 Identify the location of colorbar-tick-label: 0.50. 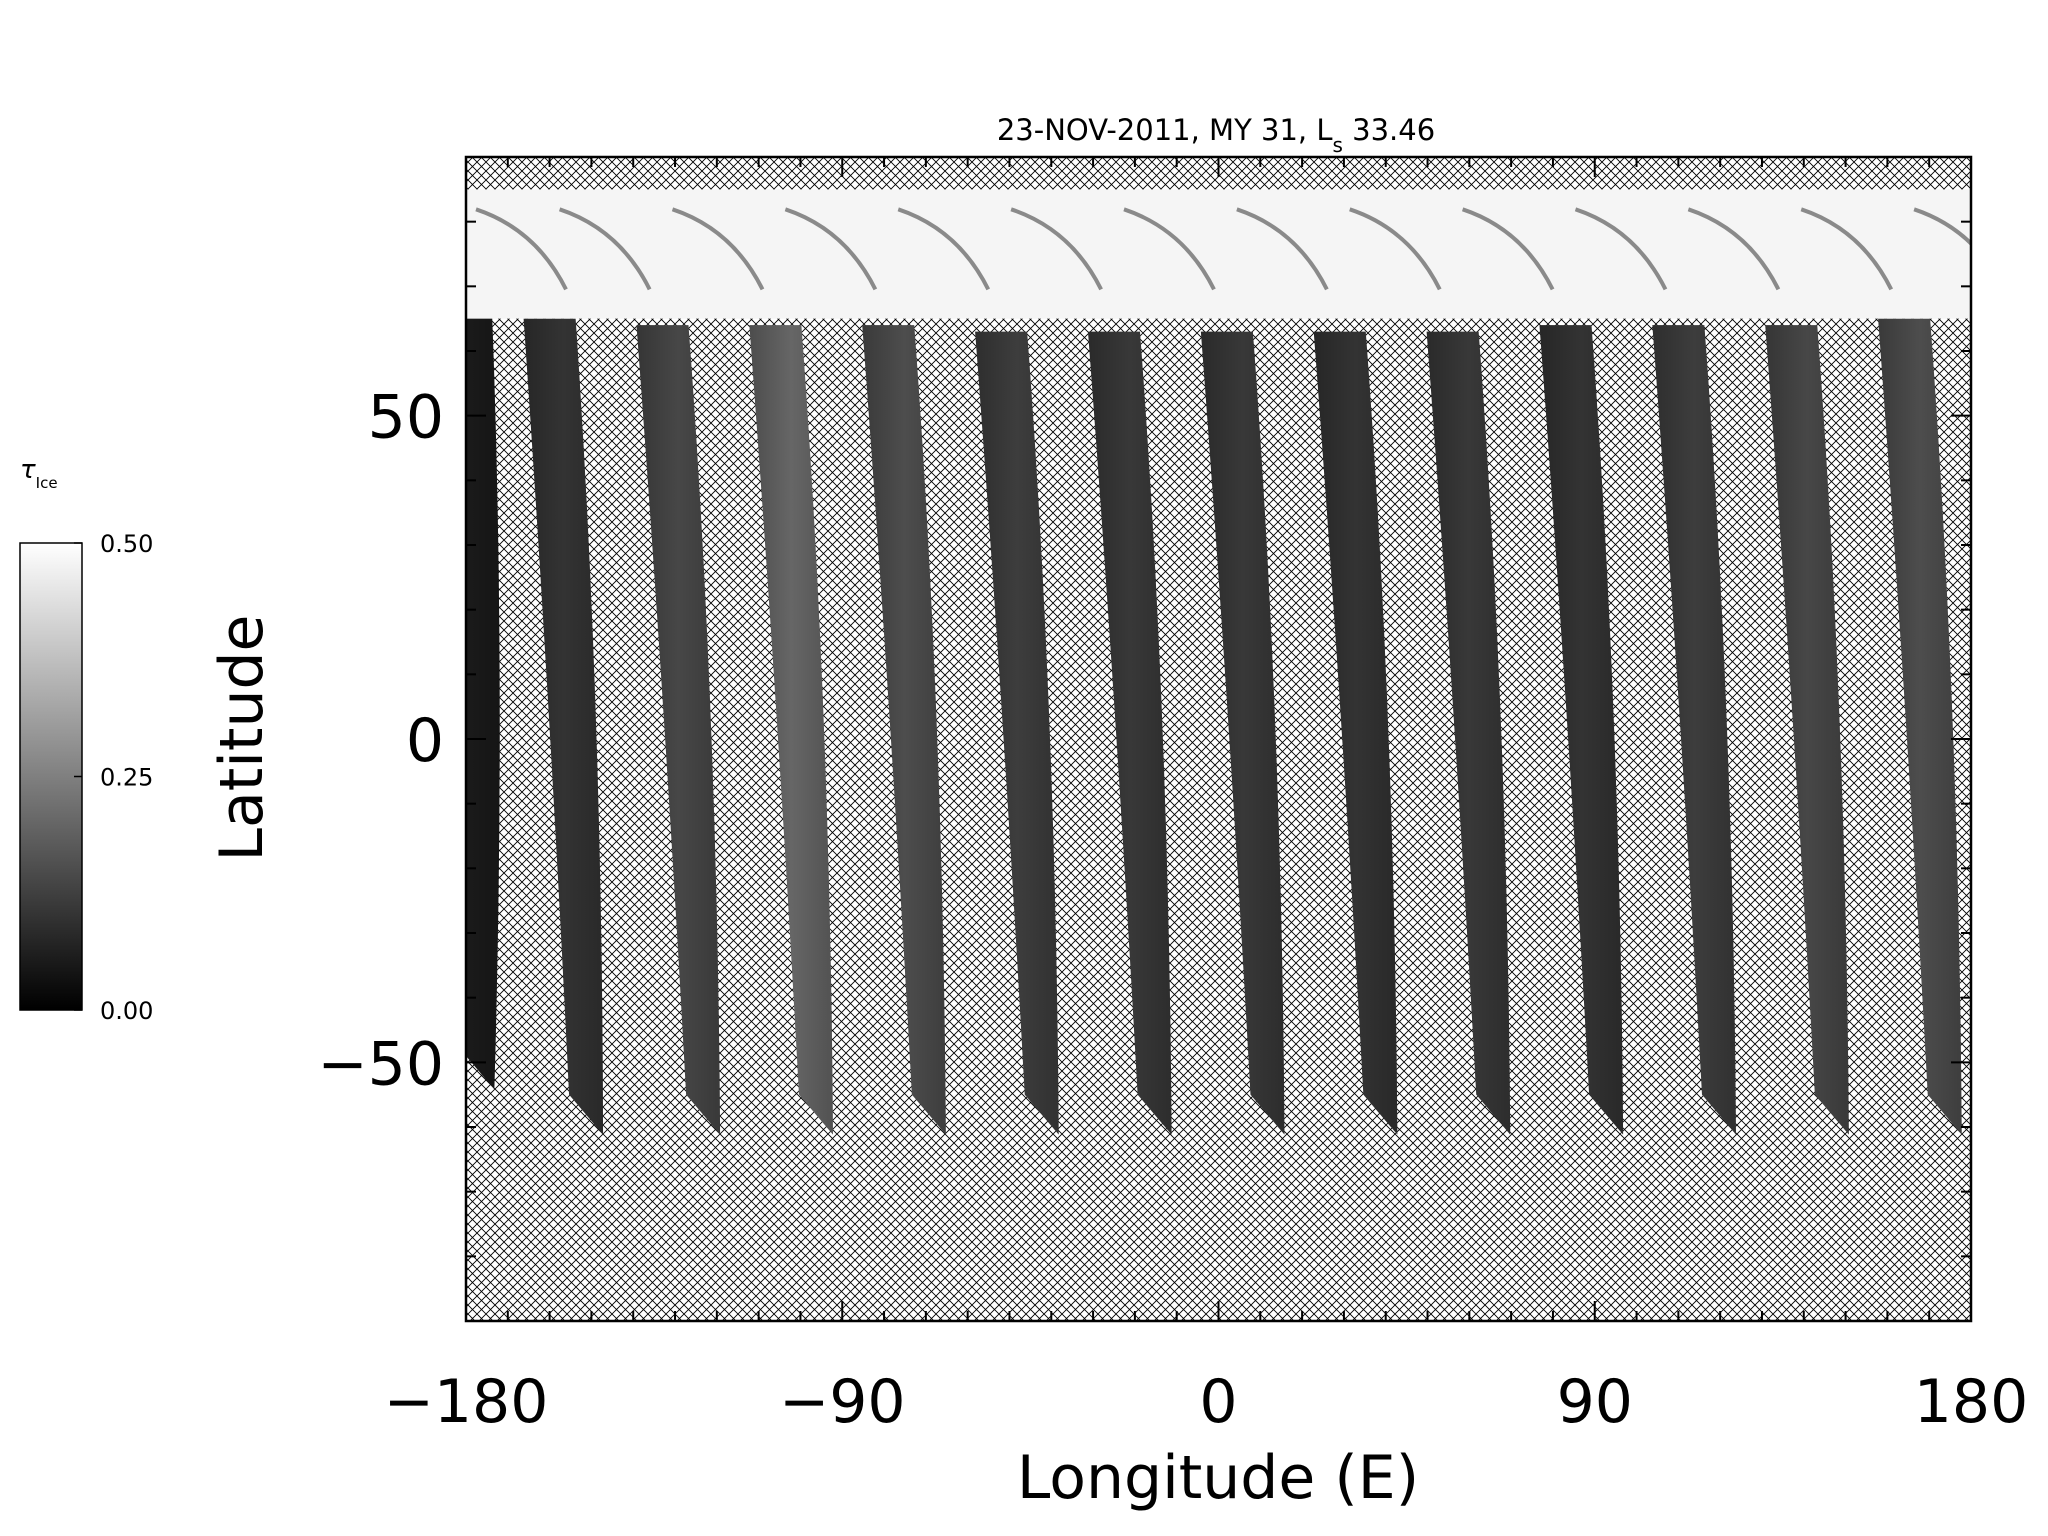
(126, 544).